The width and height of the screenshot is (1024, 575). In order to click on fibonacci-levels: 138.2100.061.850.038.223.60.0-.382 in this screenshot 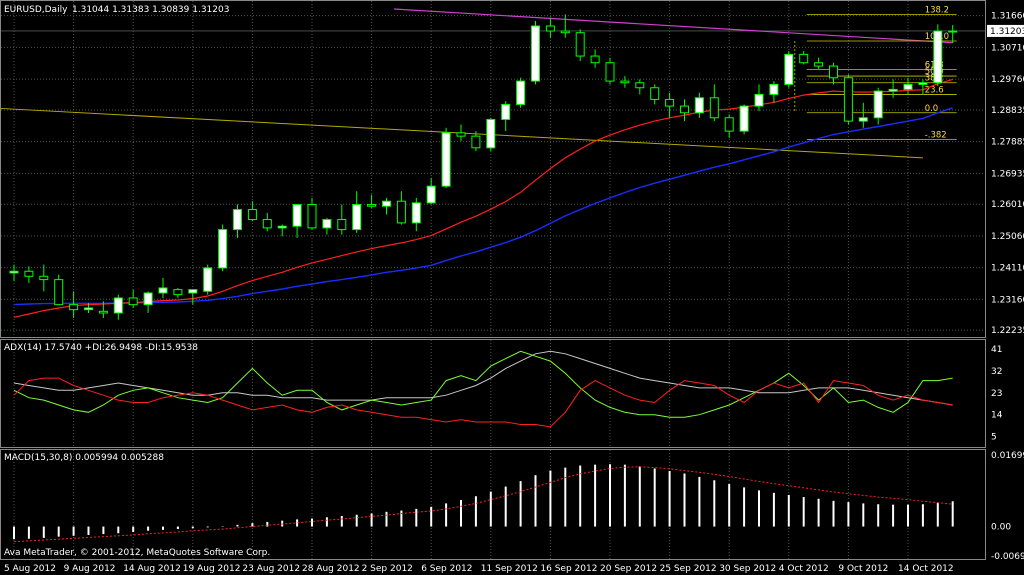, I will do `click(875, 72)`.